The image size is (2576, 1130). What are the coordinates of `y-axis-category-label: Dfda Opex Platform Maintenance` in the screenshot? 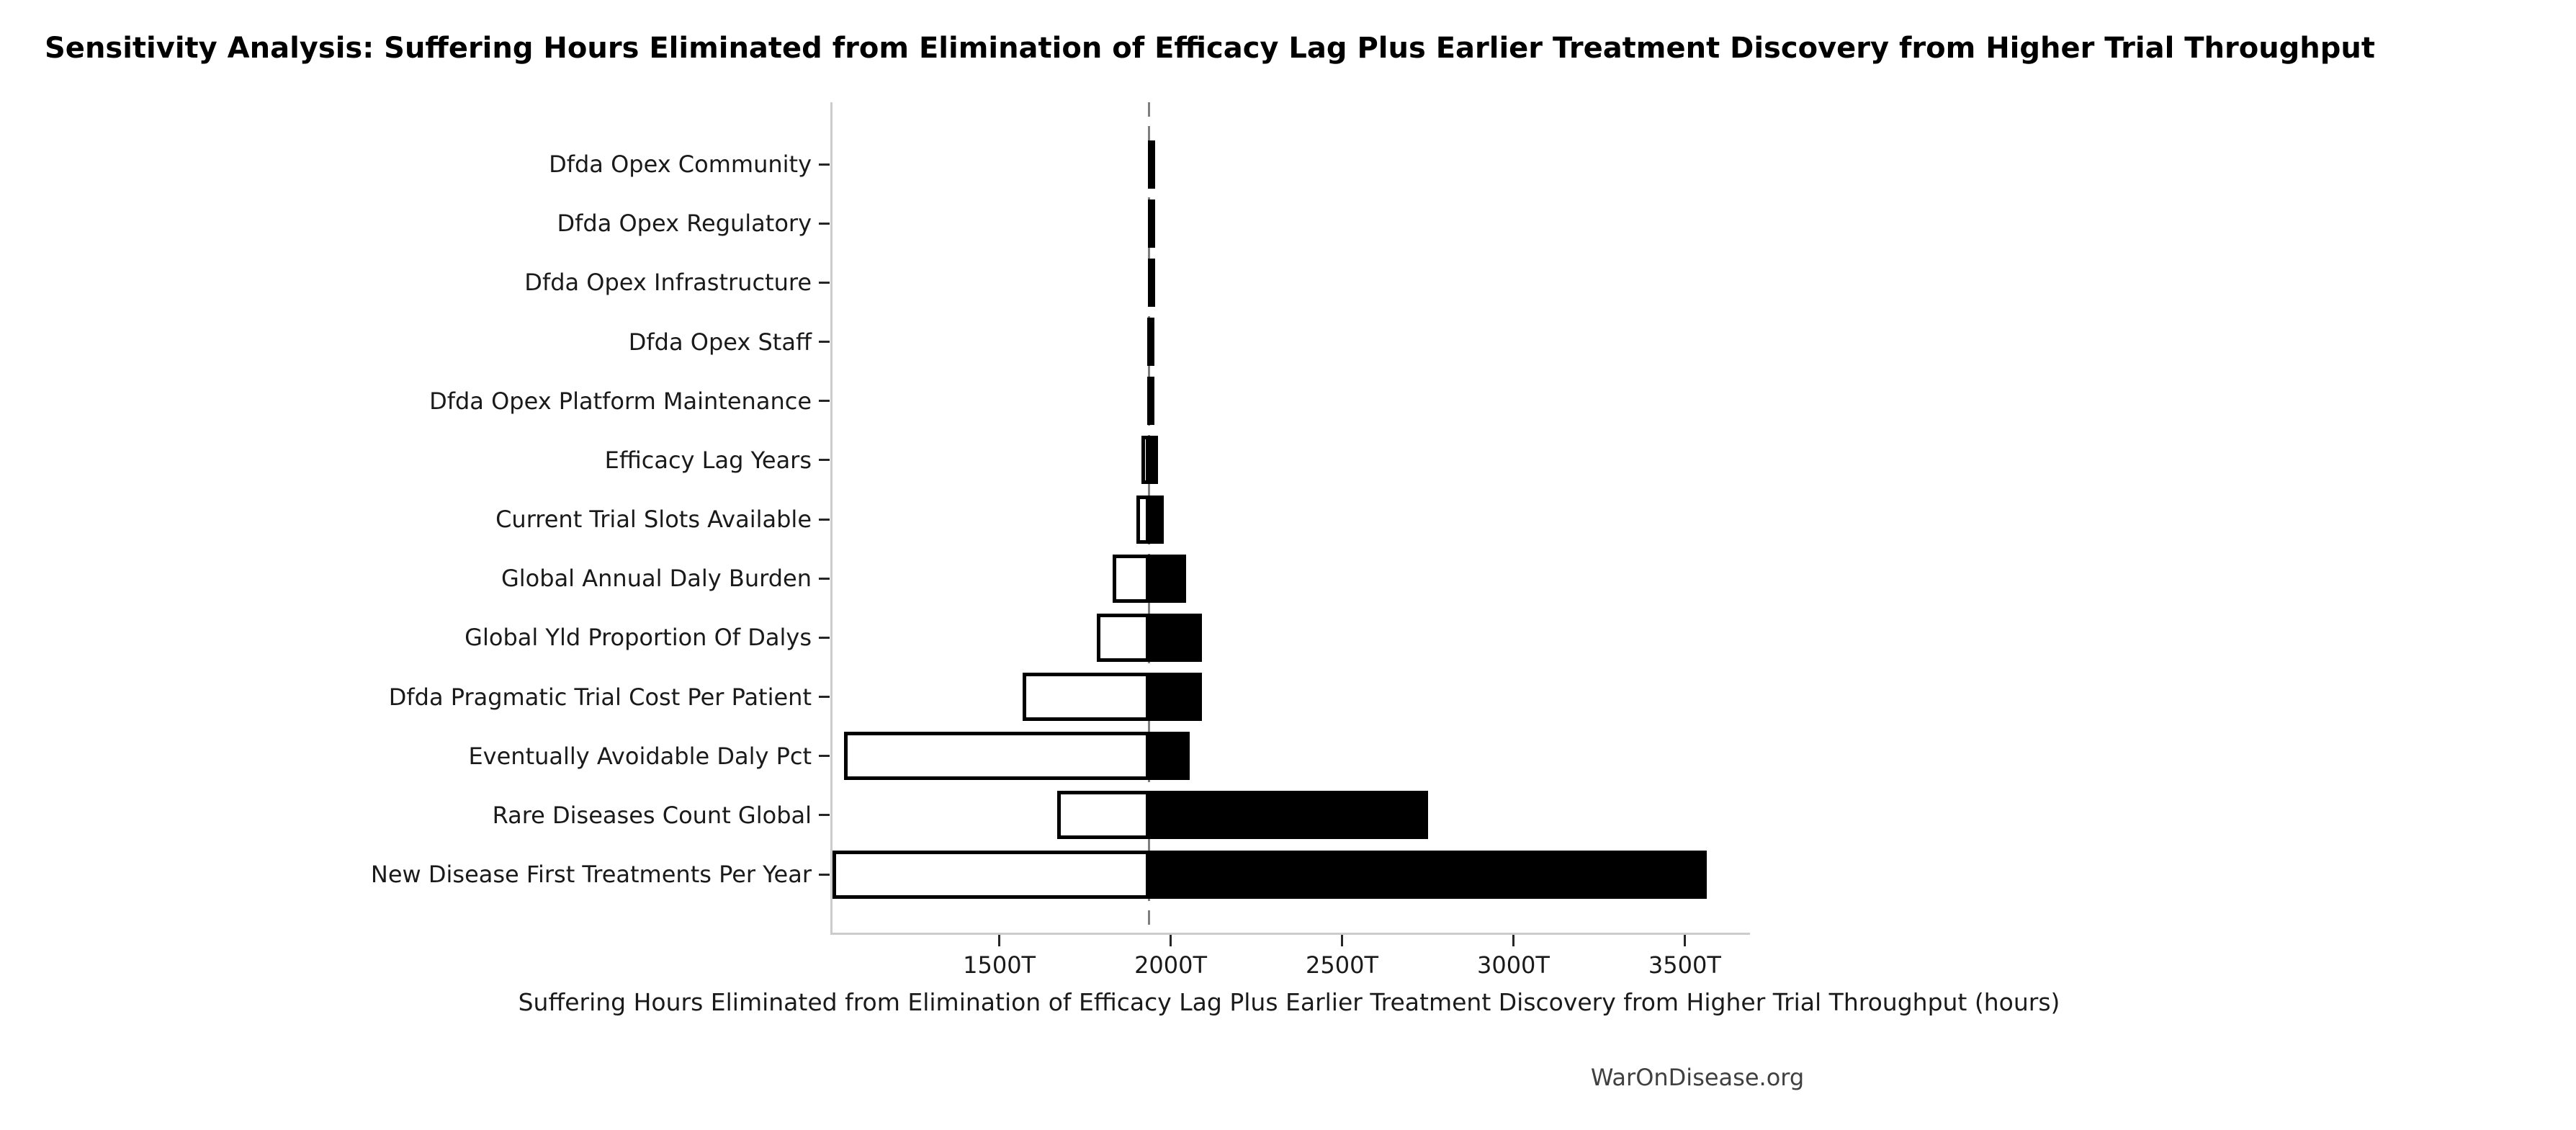 It's located at (620, 401).